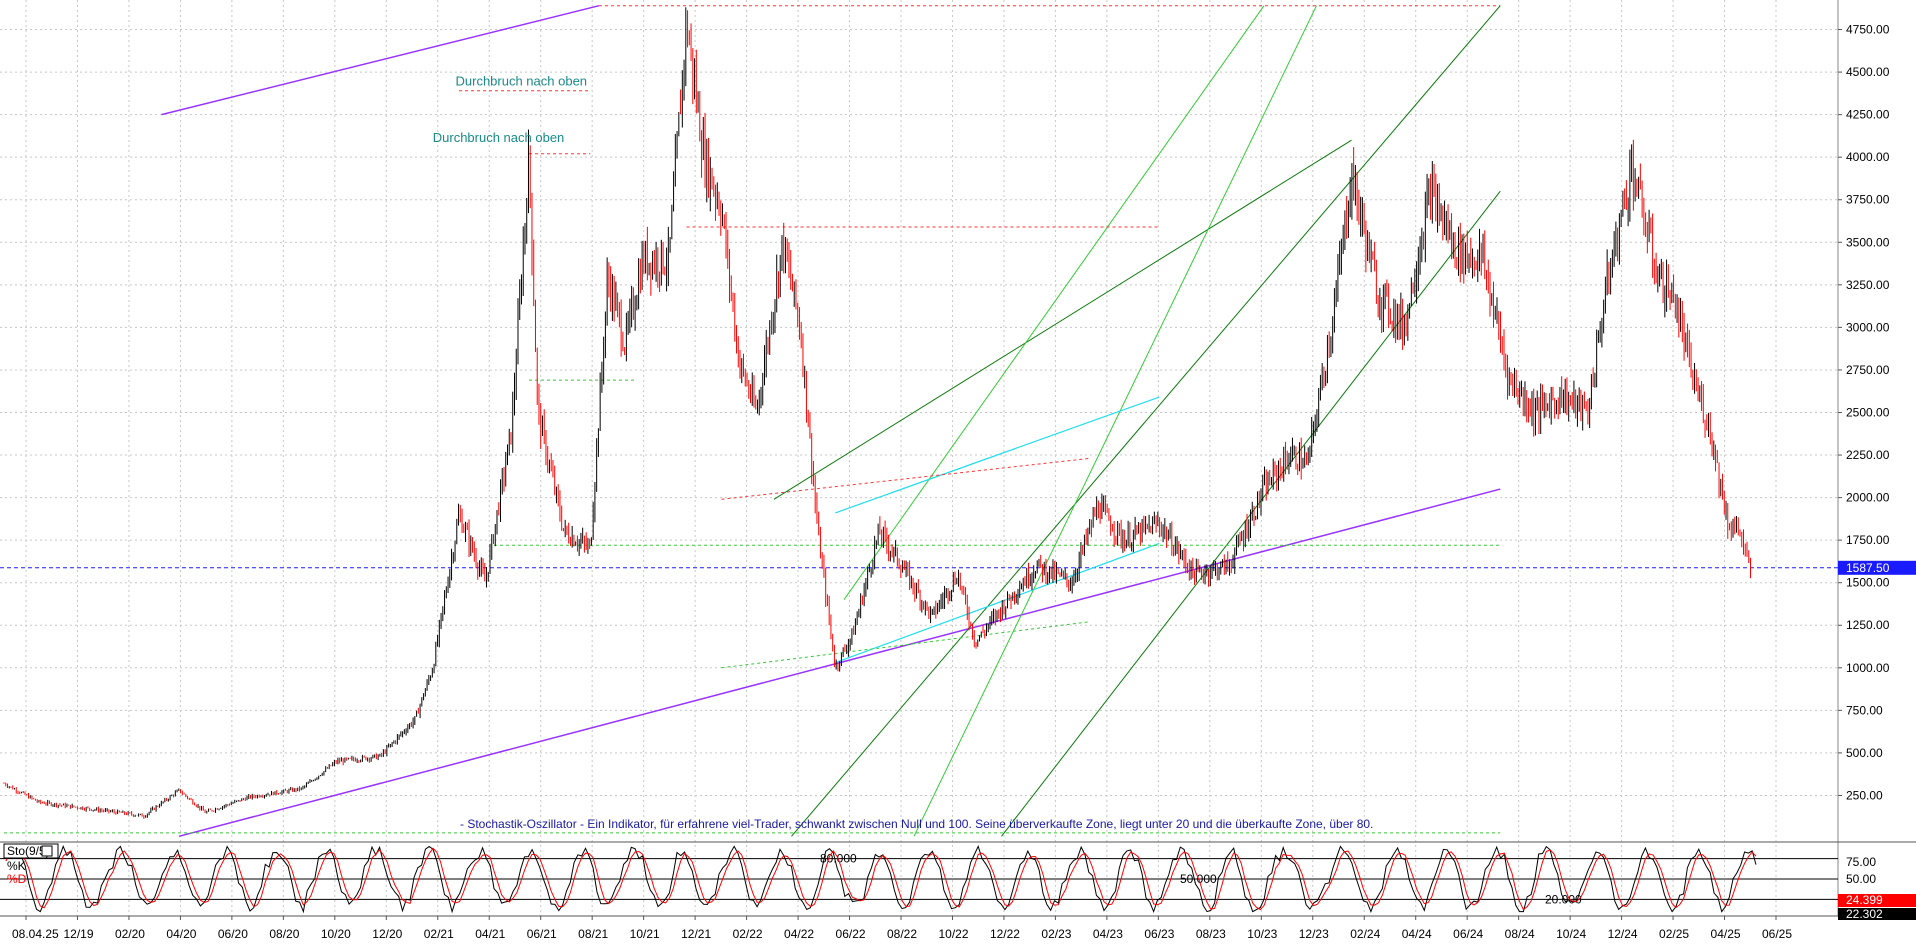  I want to click on y-tick-label: 4250.00, so click(1868, 115).